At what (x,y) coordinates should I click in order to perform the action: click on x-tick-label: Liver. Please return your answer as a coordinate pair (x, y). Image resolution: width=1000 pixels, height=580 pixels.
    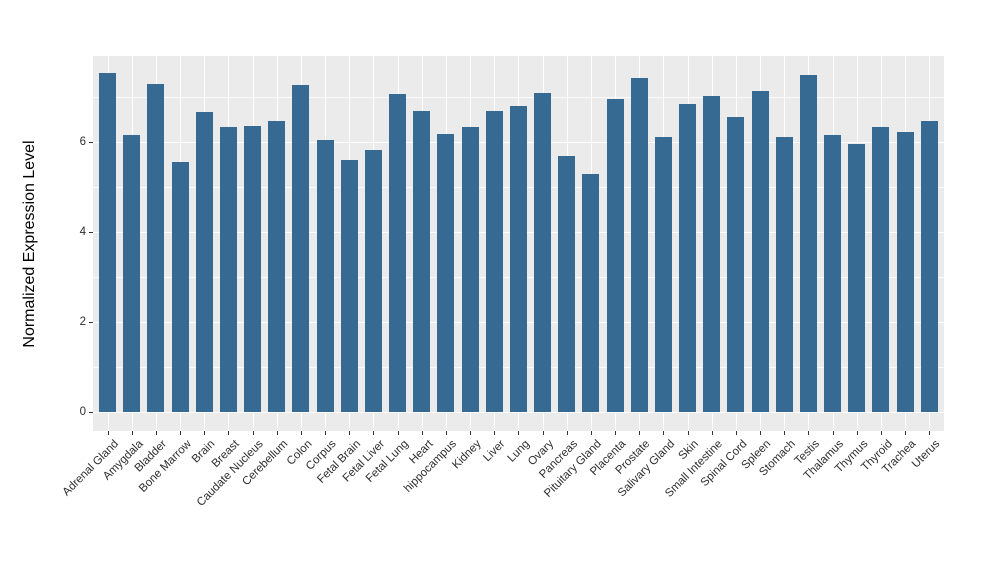
    Looking at the image, I should click on (494, 451).